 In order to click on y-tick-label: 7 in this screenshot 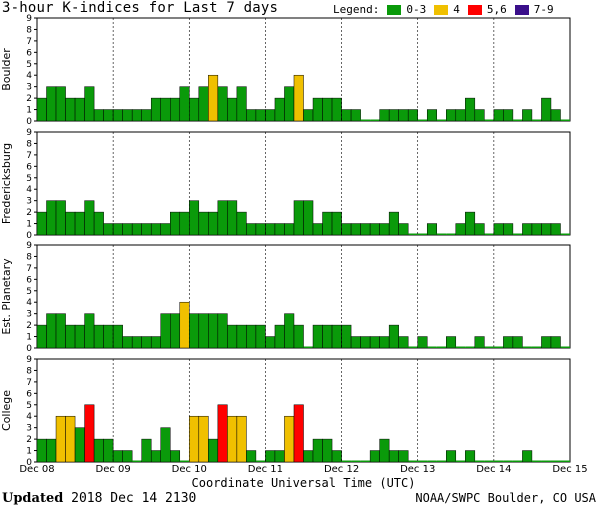, I will do `click(29, 383)`.